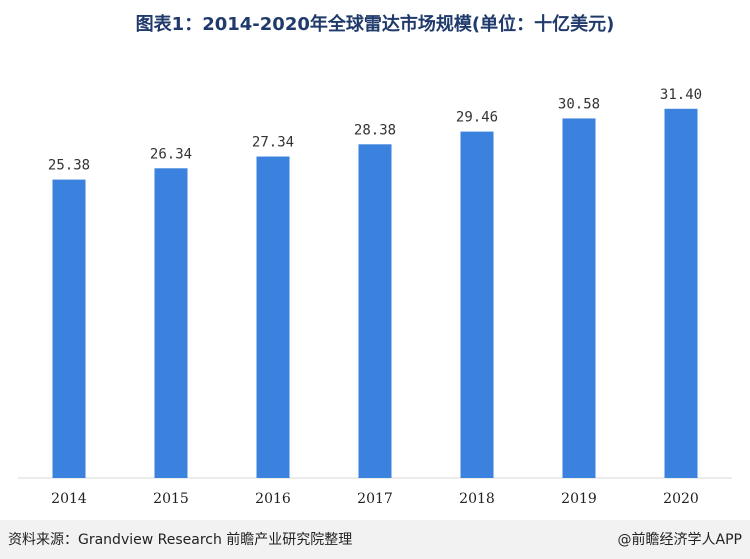 The image size is (750, 559). What do you see at coordinates (273, 143) in the screenshot?
I see `data-label-2016: 27.34` at bounding box center [273, 143].